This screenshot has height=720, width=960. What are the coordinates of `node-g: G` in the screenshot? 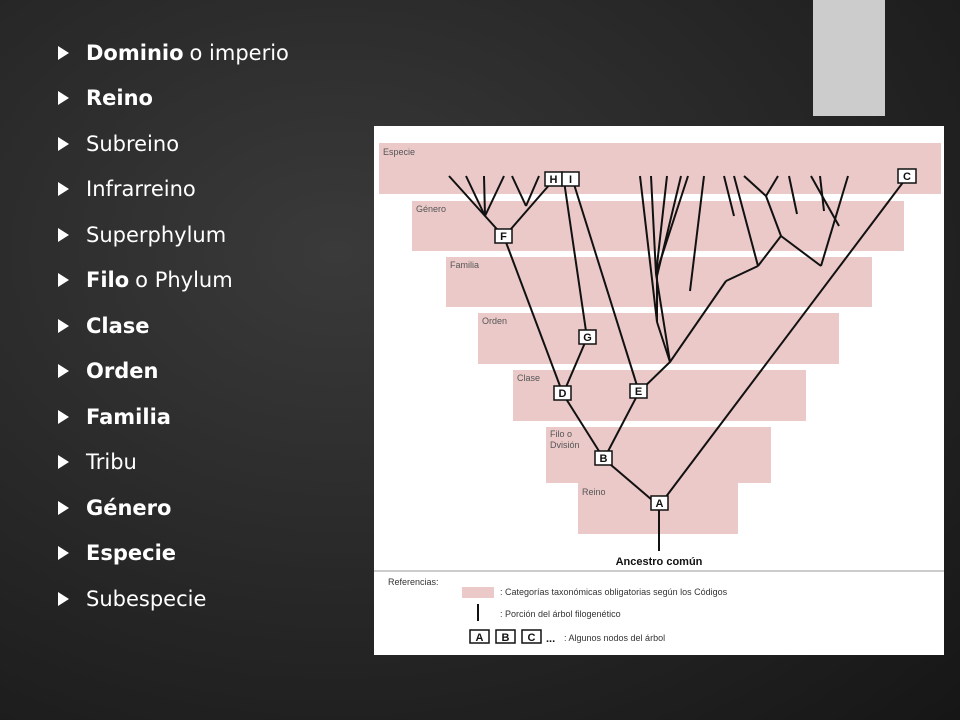 It's located at (587, 337).